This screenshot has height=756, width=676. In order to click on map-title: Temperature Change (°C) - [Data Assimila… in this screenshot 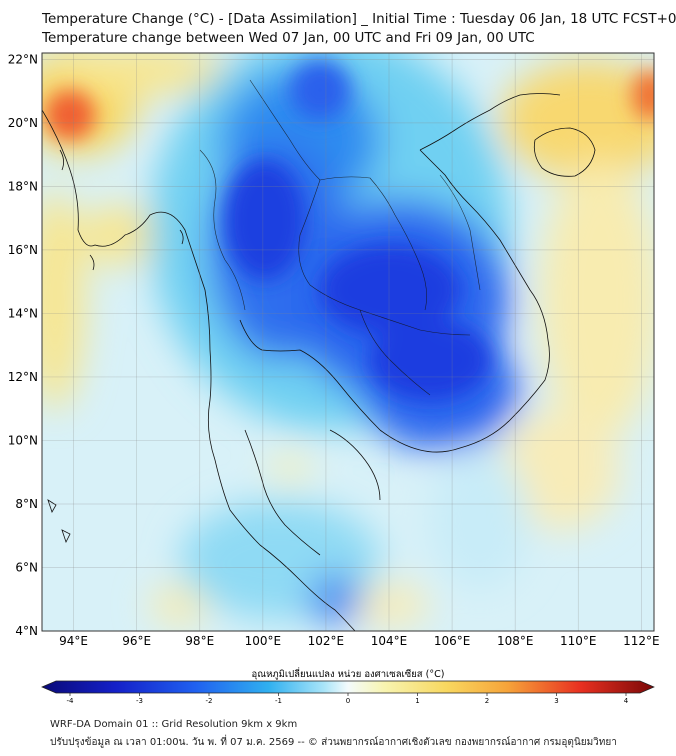, I will do `click(359, 19)`.